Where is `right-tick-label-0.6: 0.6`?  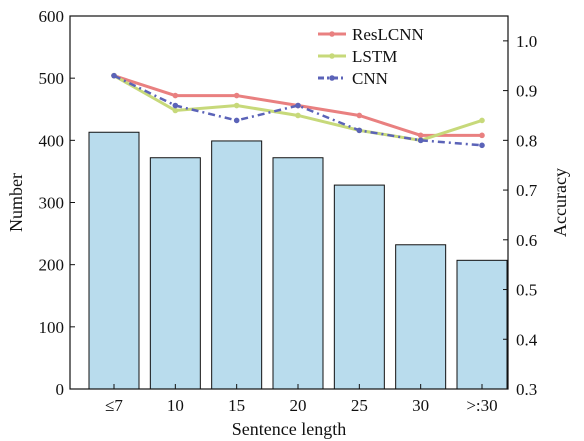
right-tick-label-0.6: 0.6 is located at coordinates (526, 240).